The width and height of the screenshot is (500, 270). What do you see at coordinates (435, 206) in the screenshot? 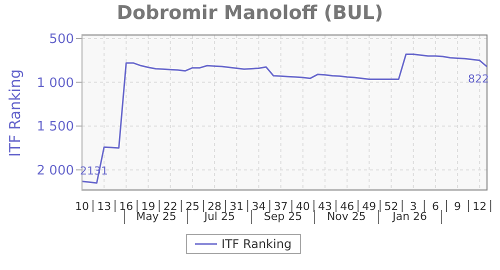
I see `x-tick-label: 6` at bounding box center [435, 206].